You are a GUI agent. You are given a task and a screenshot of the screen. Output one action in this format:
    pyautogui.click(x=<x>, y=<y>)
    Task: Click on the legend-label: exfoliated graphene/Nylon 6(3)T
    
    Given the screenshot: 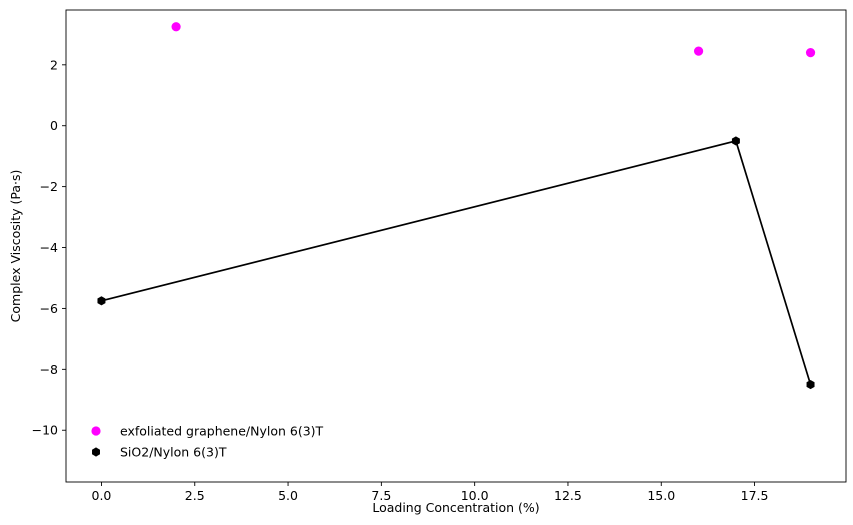 What is the action you would take?
    pyautogui.click(x=222, y=431)
    